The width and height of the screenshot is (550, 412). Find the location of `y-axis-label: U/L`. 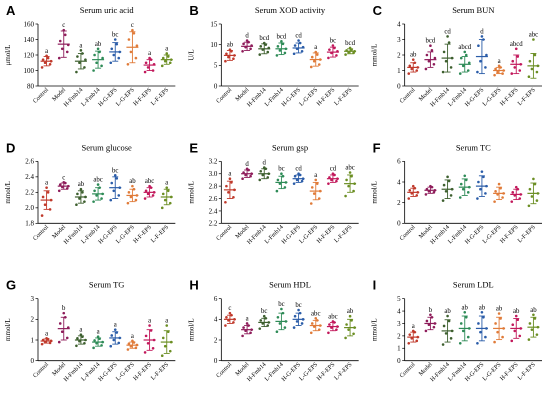

y-axis-label: U/L is located at coordinates (191, 54).